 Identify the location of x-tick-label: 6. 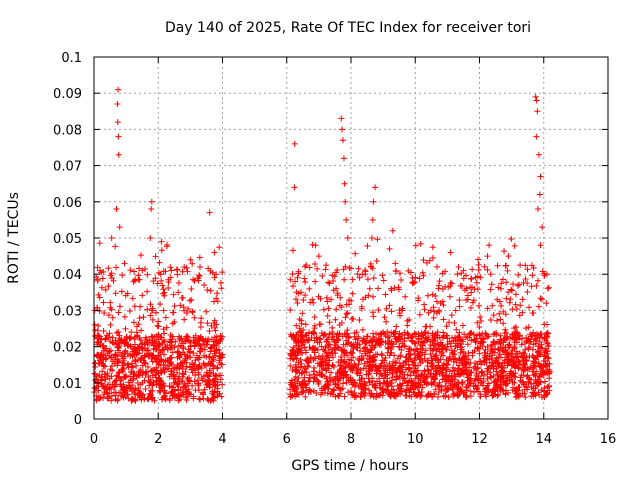
(287, 439).